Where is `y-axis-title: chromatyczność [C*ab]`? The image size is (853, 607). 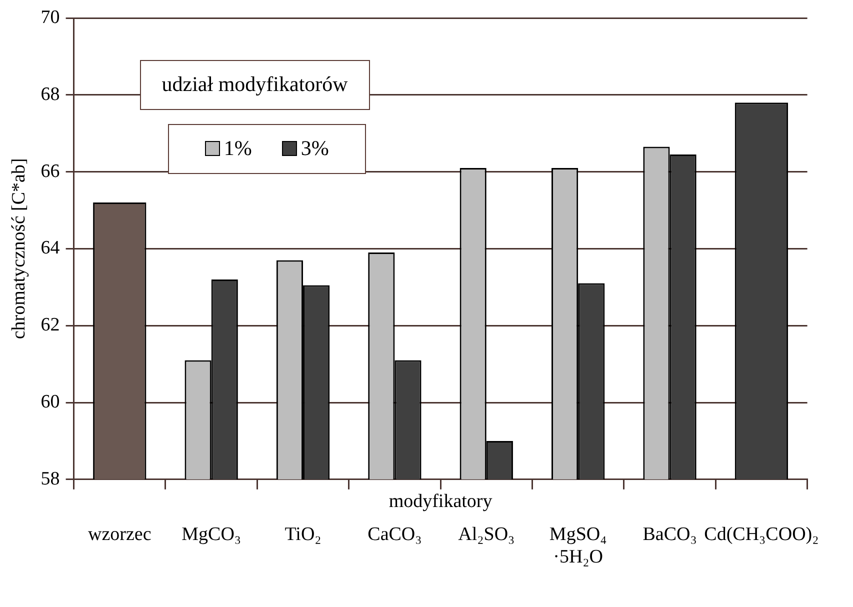 y-axis-title: chromatyczność [C*ab] is located at coordinates (19, 249).